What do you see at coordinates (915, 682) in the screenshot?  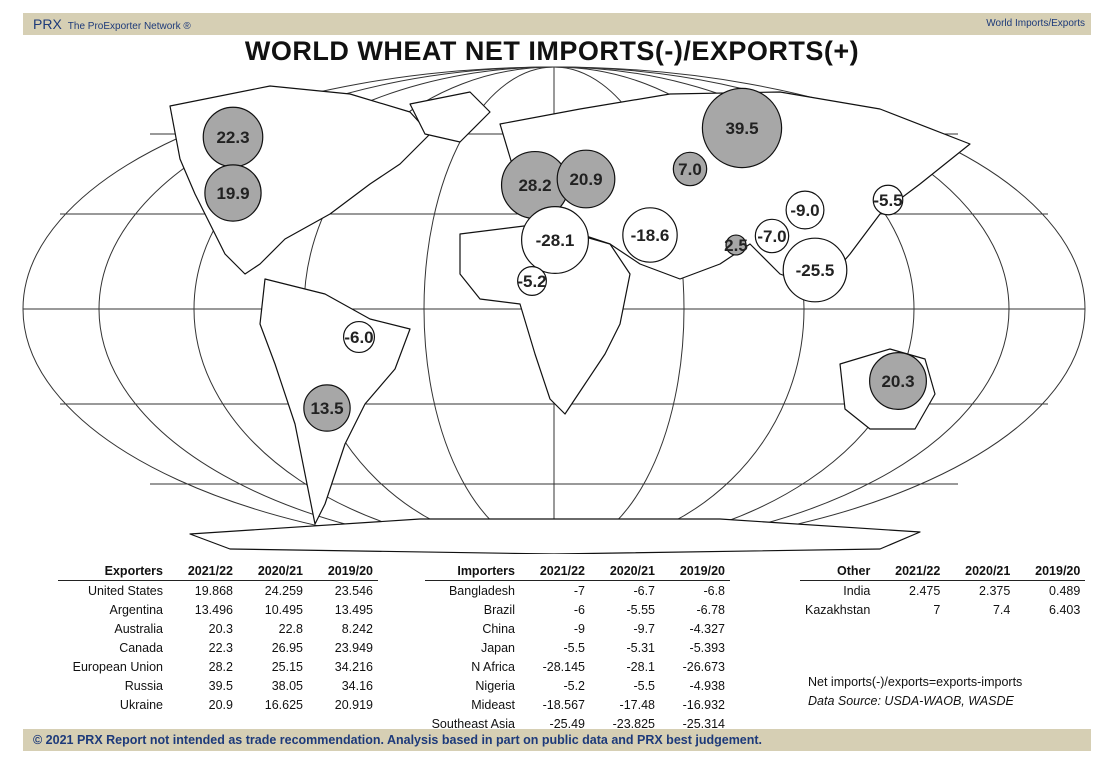 I see `net-definition-note: Net imports(-)/exports=exports-imports` at bounding box center [915, 682].